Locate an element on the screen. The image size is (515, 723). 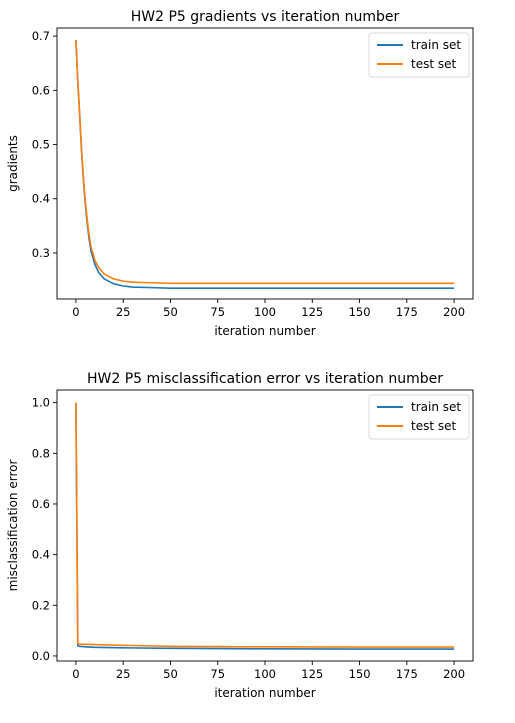
chart-title: HW2 P5 gradients vs iteration number is located at coordinates (265, 17).